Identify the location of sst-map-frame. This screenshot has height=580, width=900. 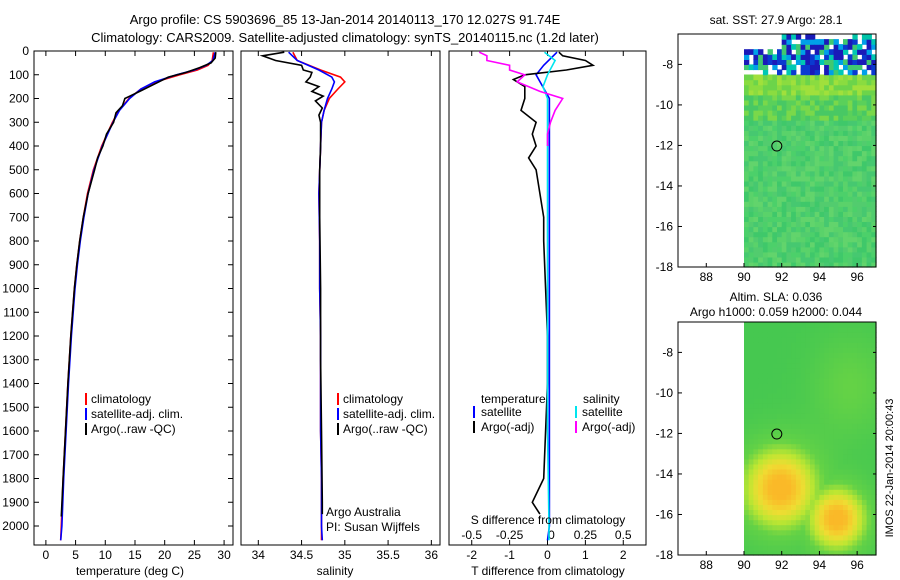
(777, 150).